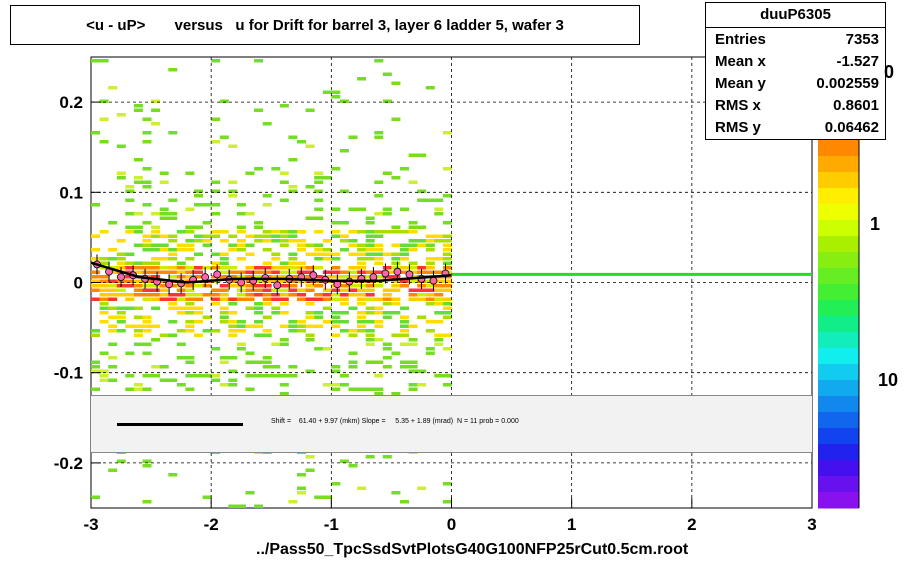 The image size is (904, 565). Describe the element at coordinates (795, 62) in the screenshot. I see `stats-row-mean-x: Mean x -1.527` at that location.